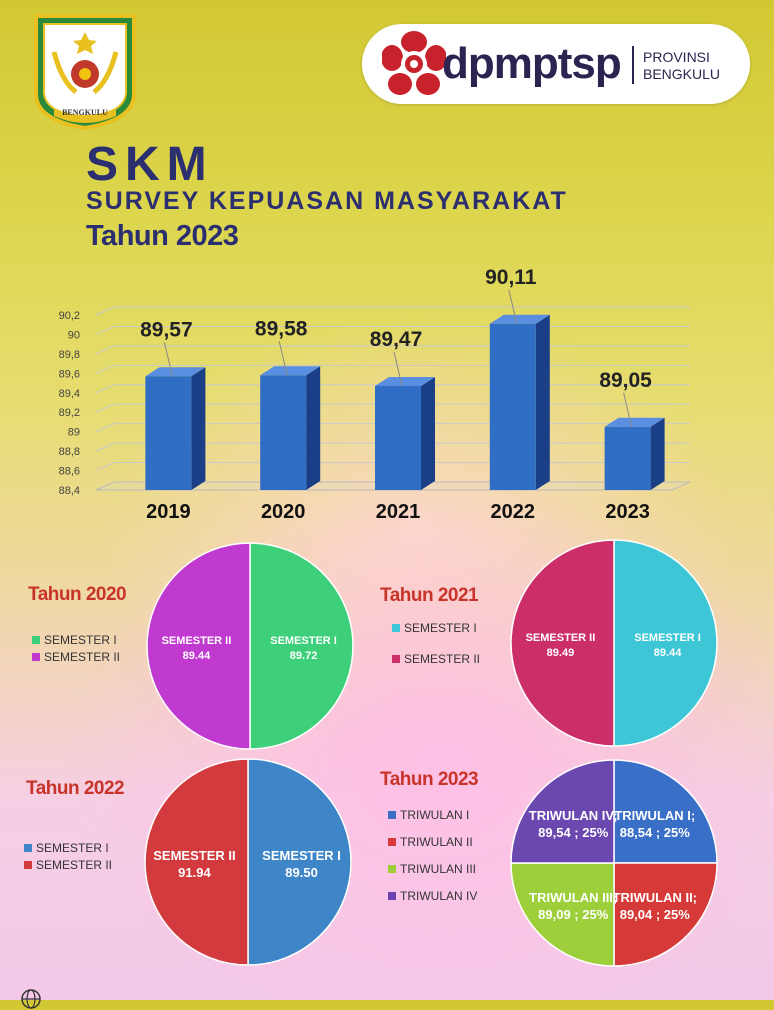  Describe the element at coordinates (655, 897) in the screenshot. I see `pie-slice-label: TRIWULAN II;` at that location.